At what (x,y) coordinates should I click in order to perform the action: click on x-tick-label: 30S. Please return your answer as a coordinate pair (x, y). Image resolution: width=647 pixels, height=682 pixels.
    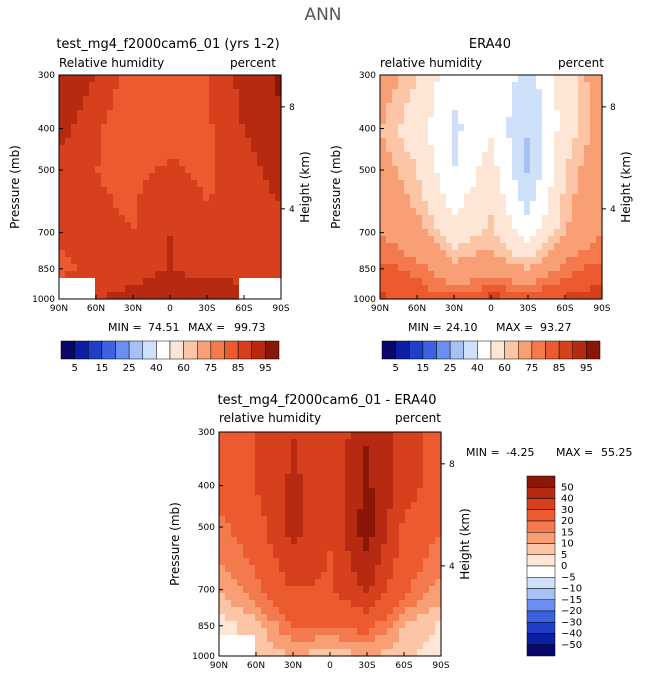
    Looking at the image, I should click on (206, 309).